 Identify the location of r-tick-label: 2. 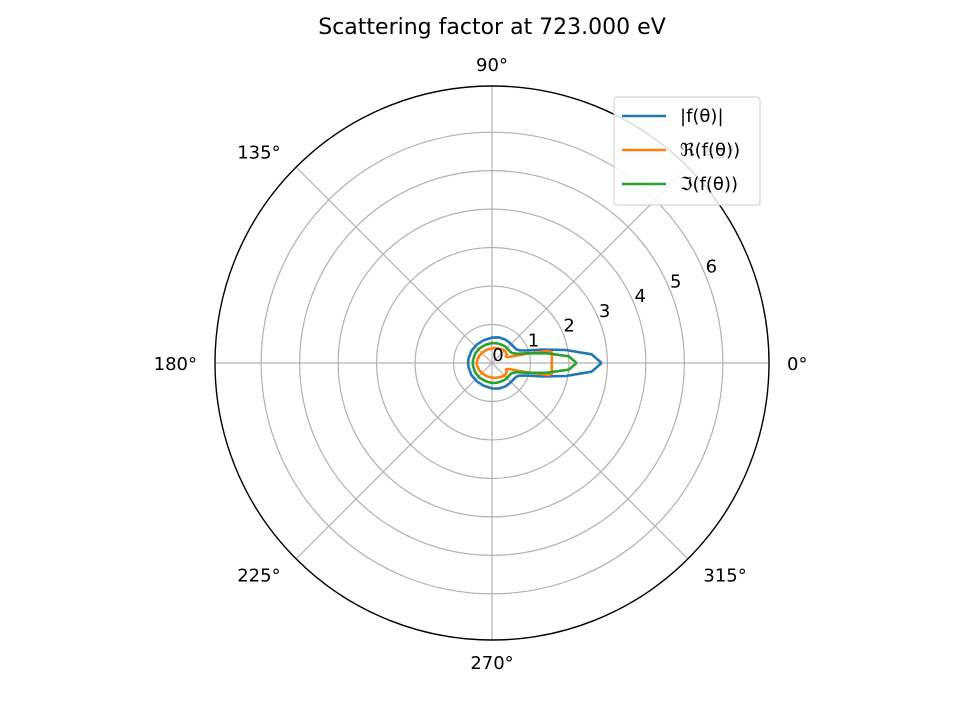
(568, 326).